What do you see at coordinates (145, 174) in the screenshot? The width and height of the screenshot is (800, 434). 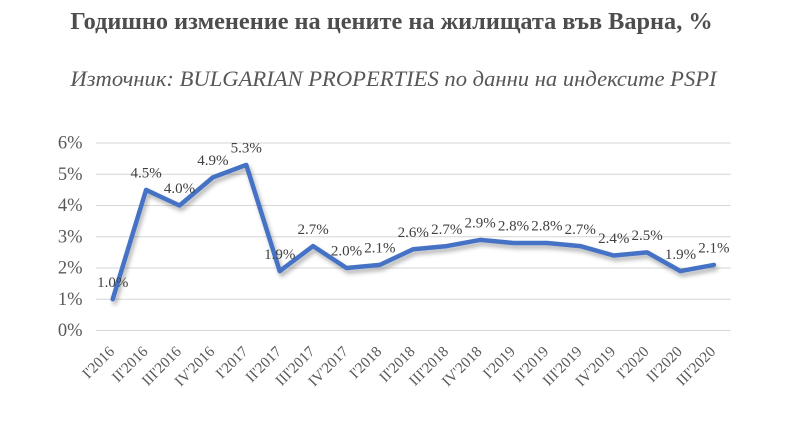 I see `svg-text: 4.5%` at bounding box center [145, 174].